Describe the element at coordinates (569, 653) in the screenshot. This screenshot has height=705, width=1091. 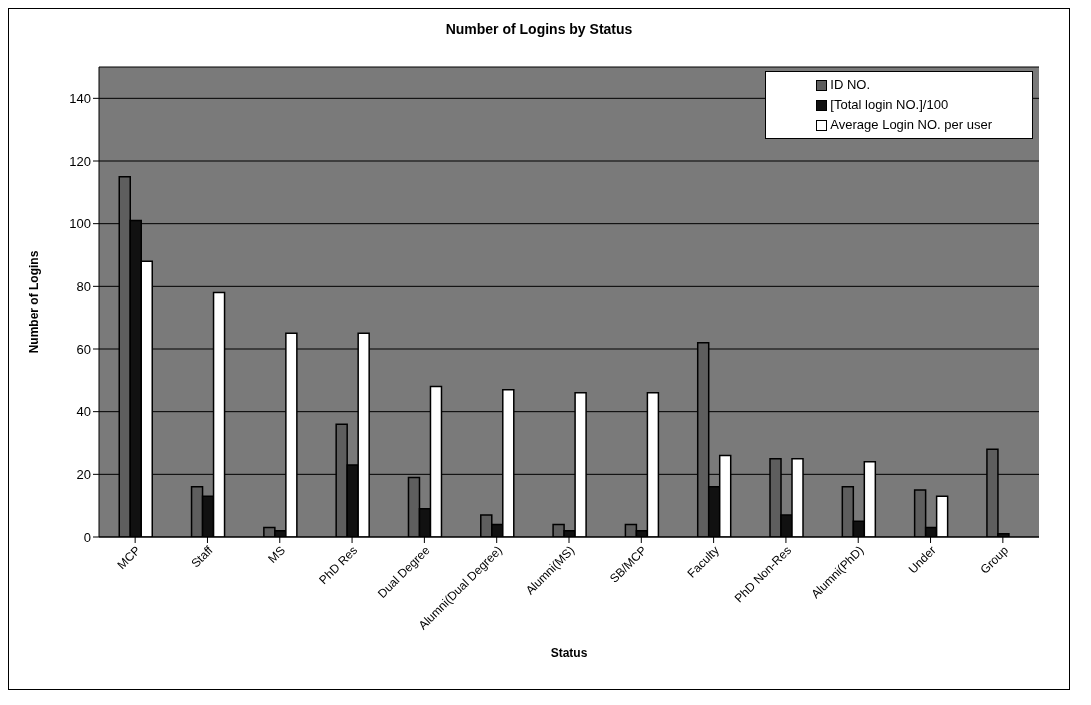
I see `x-axis-title: Status` at that location.